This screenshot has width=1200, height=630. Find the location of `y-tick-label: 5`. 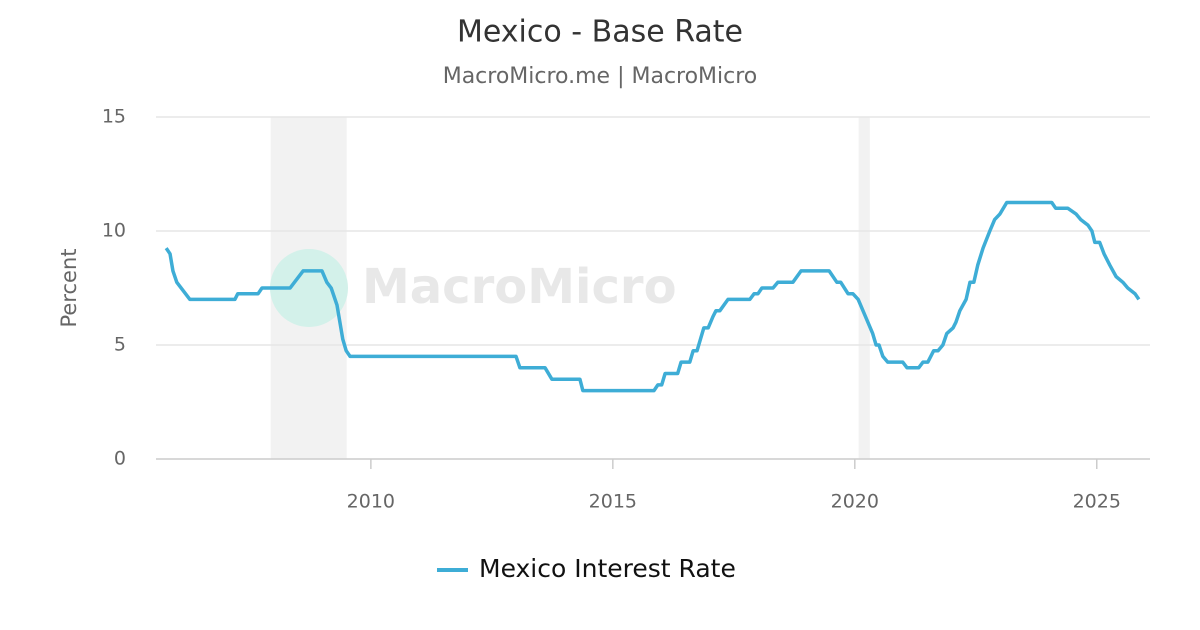

y-tick-label: 5 is located at coordinates (120, 345).